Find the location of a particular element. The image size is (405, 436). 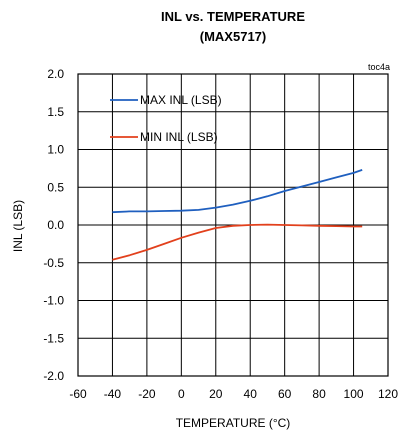

series-line-min-inl is located at coordinates (237, 242).